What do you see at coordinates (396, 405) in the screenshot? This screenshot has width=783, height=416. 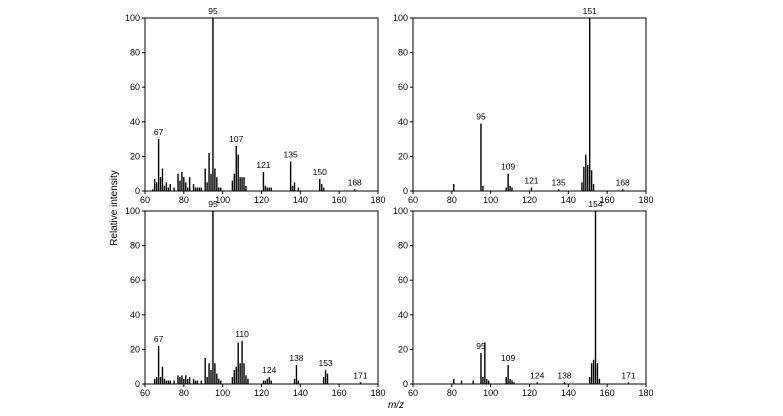 I see `x-axis-title: m/z` at bounding box center [396, 405].